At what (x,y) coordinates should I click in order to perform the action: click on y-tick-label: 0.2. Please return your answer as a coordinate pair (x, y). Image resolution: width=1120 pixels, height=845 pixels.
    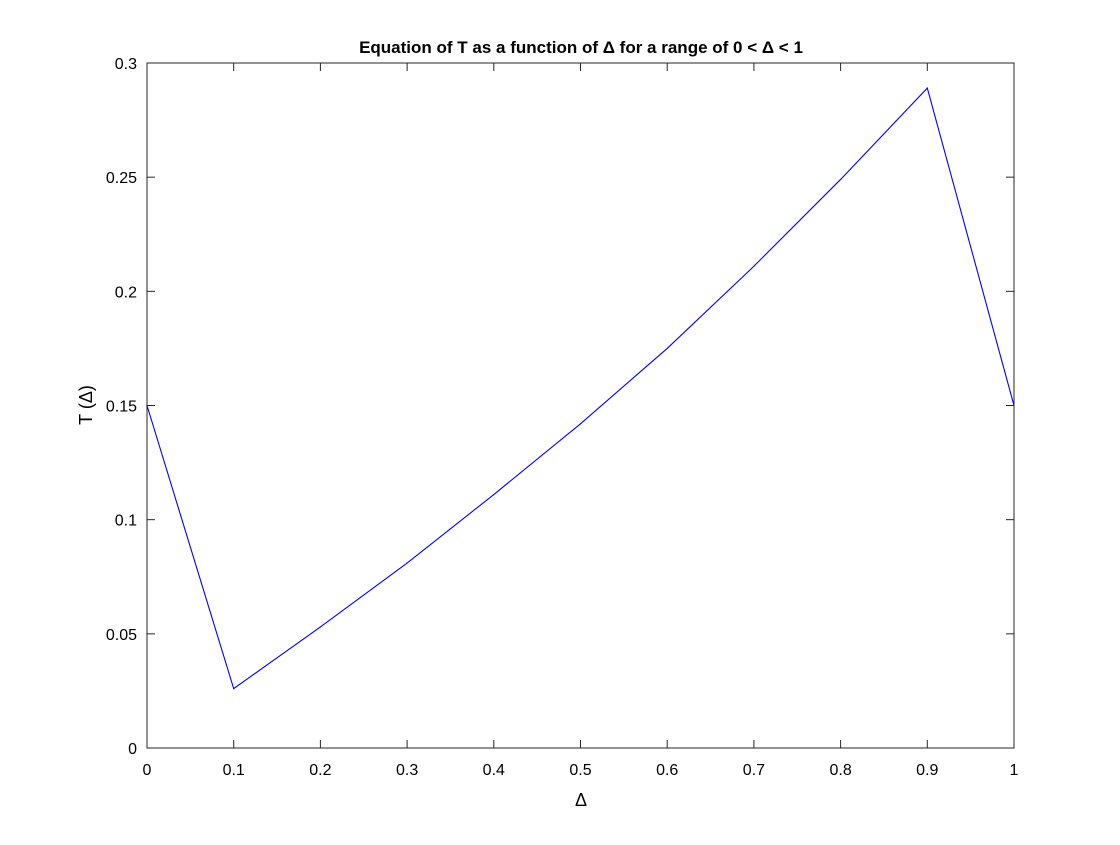
    Looking at the image, I should click on (126, 292).